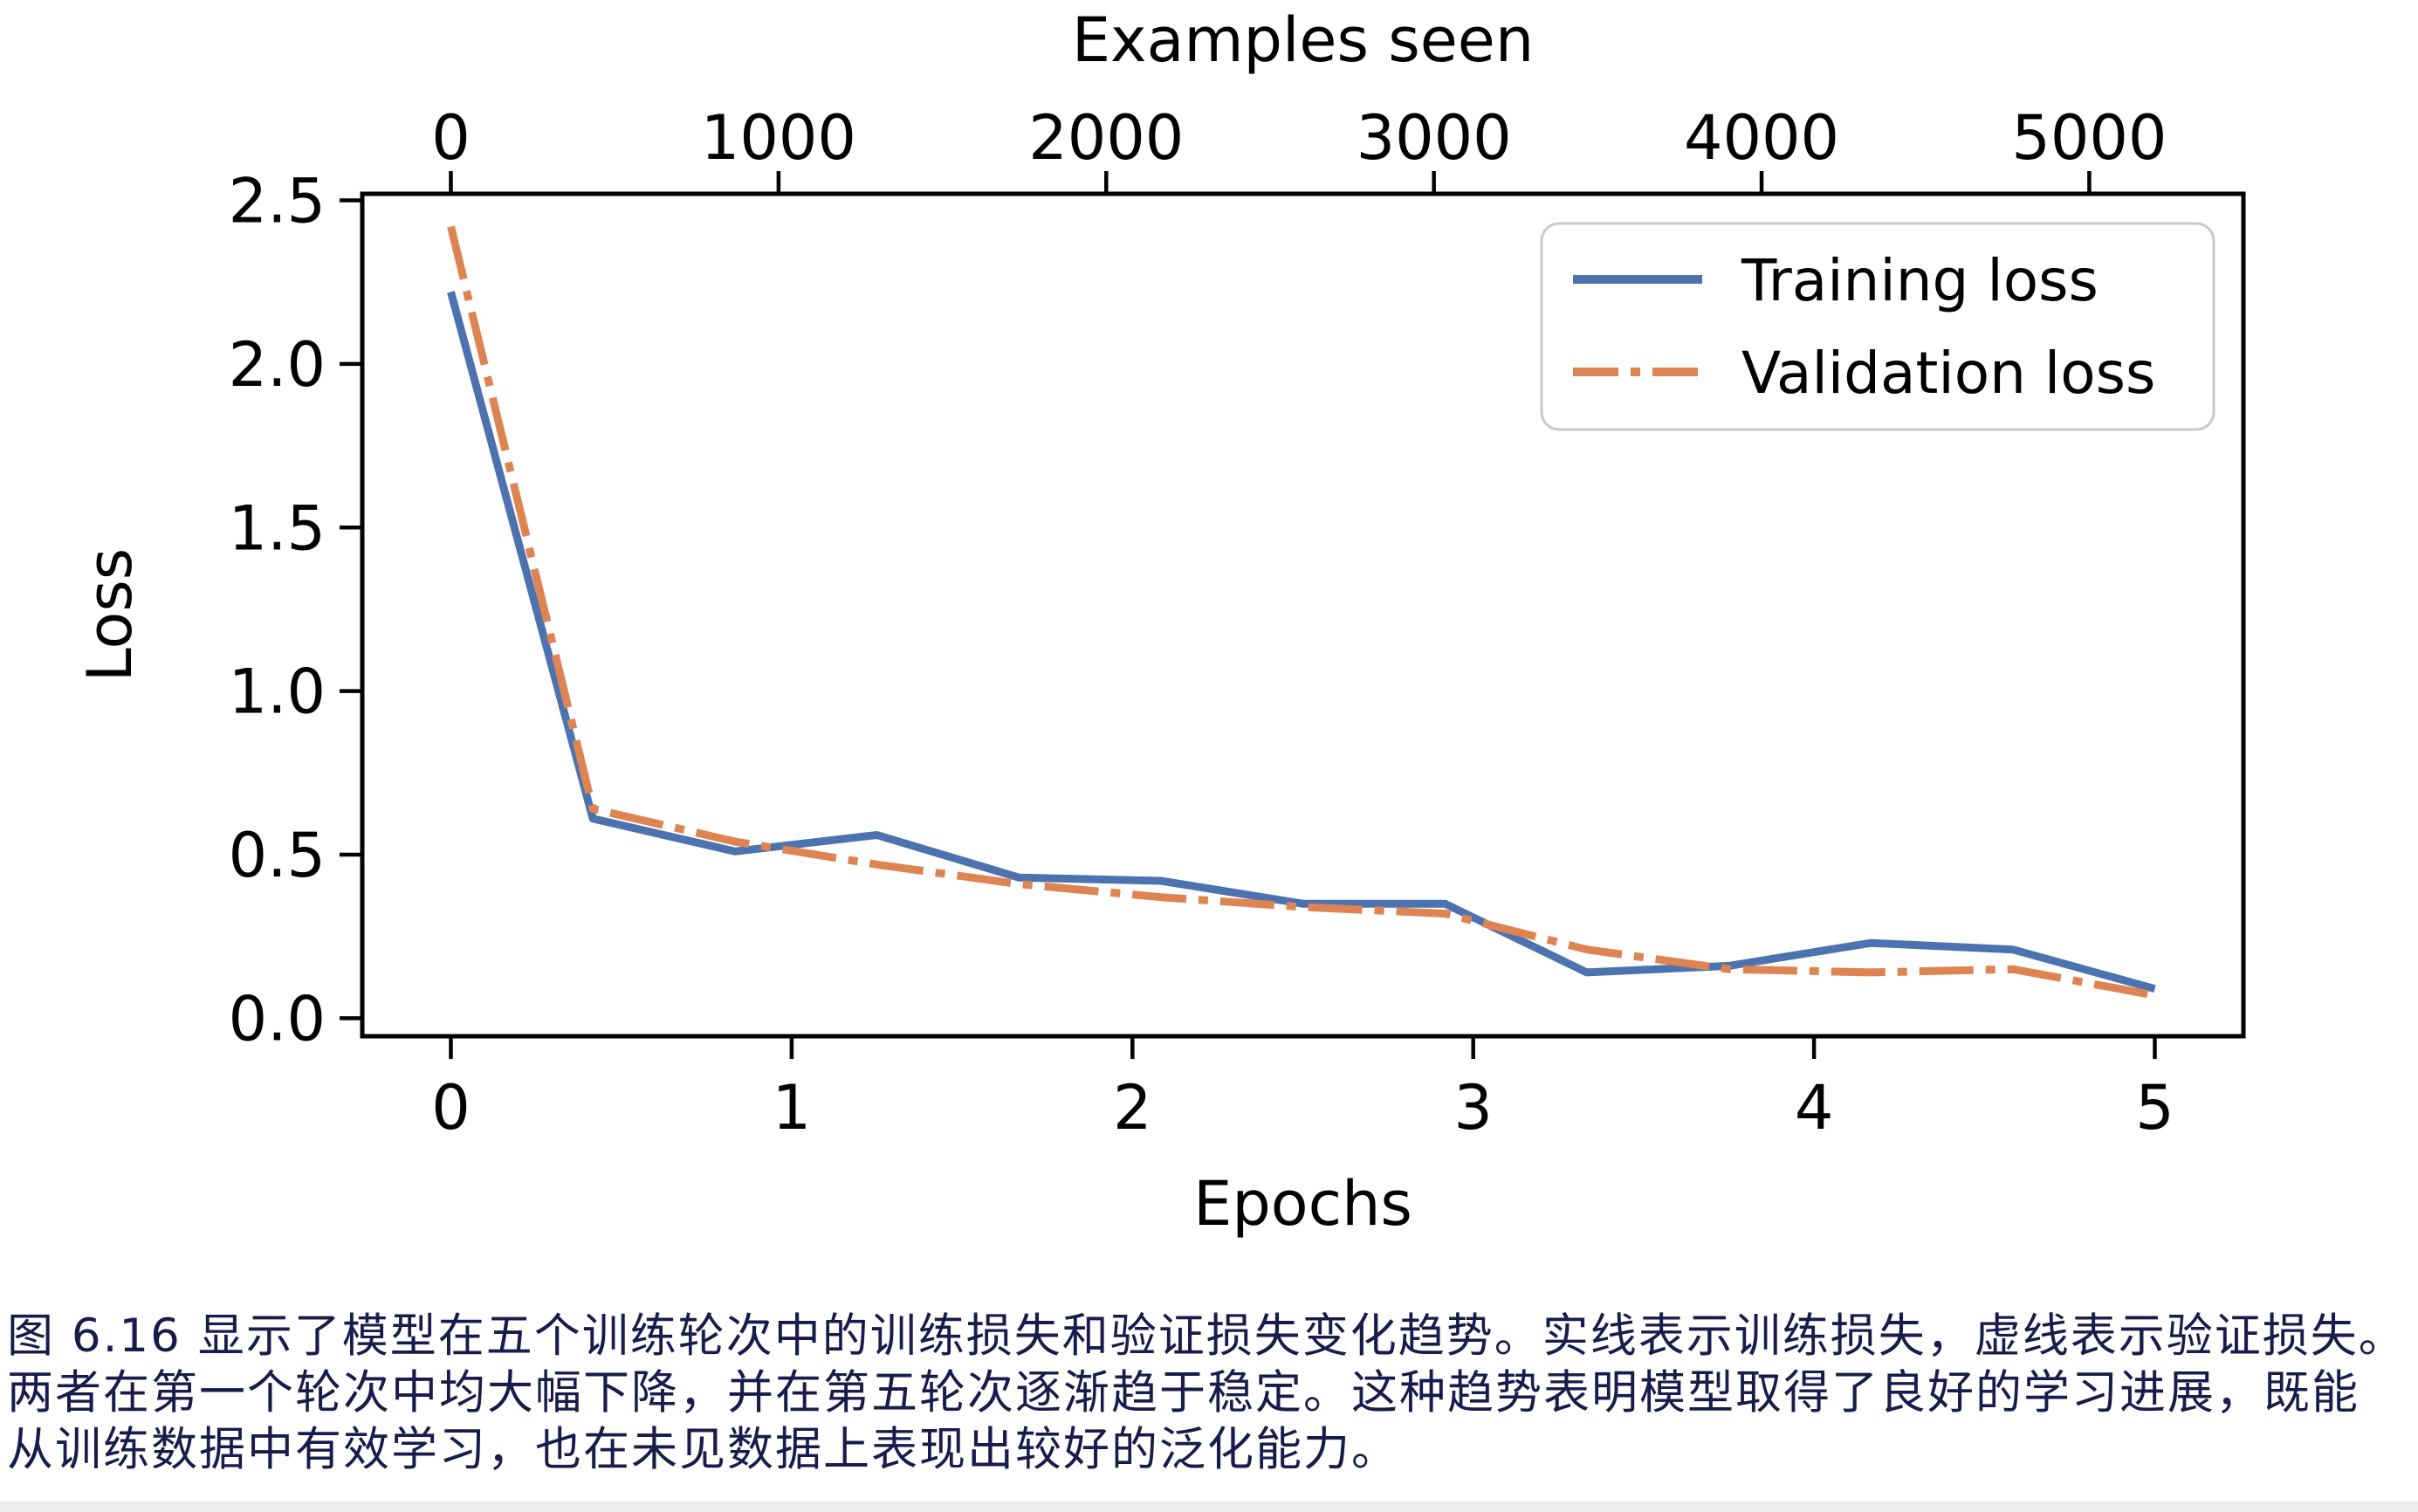 The image size is (2418, 1512). What do you see at coordinates (277, 365) in the screenshot?
I see `y-axis-tick-label: 2.0` at bounding box center [277, 365].